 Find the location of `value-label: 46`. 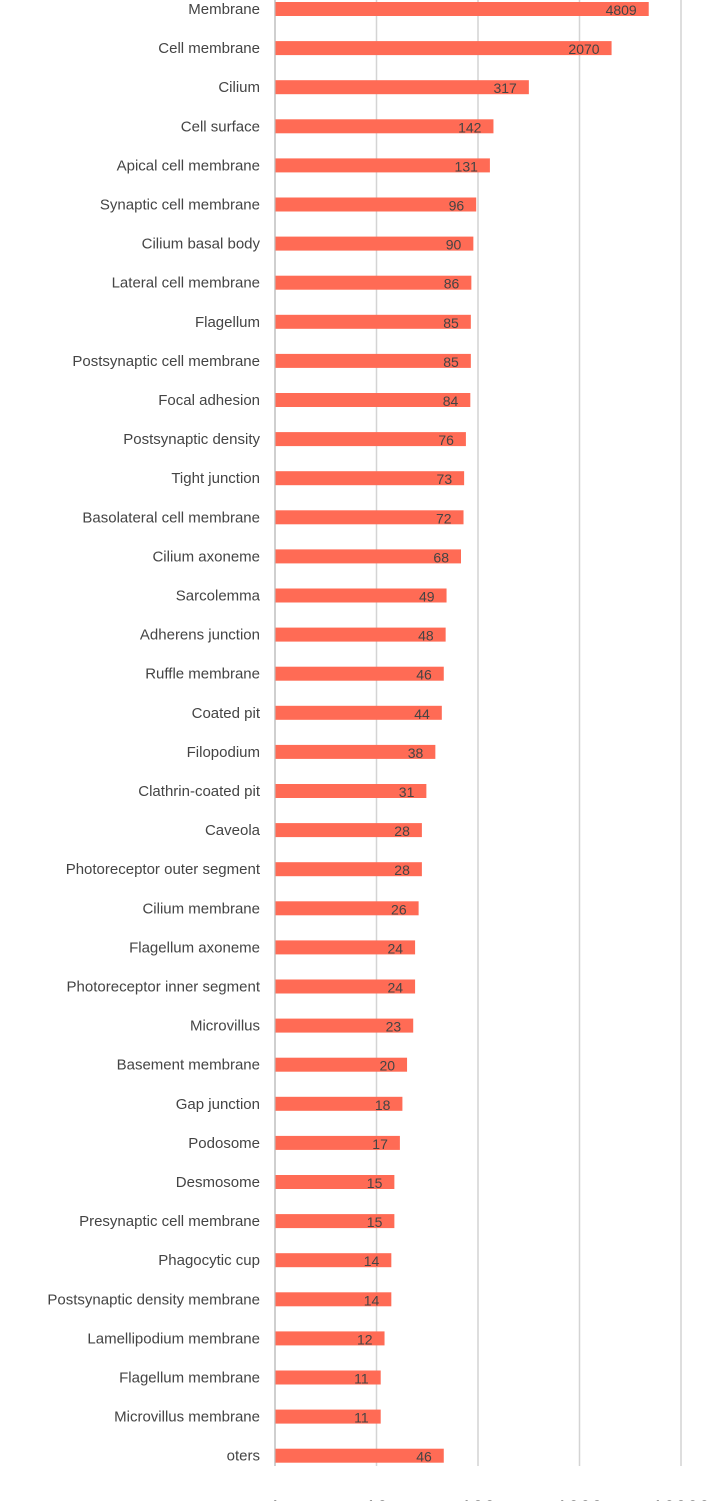

value-label: 46 is located at coordinates (424, 675).